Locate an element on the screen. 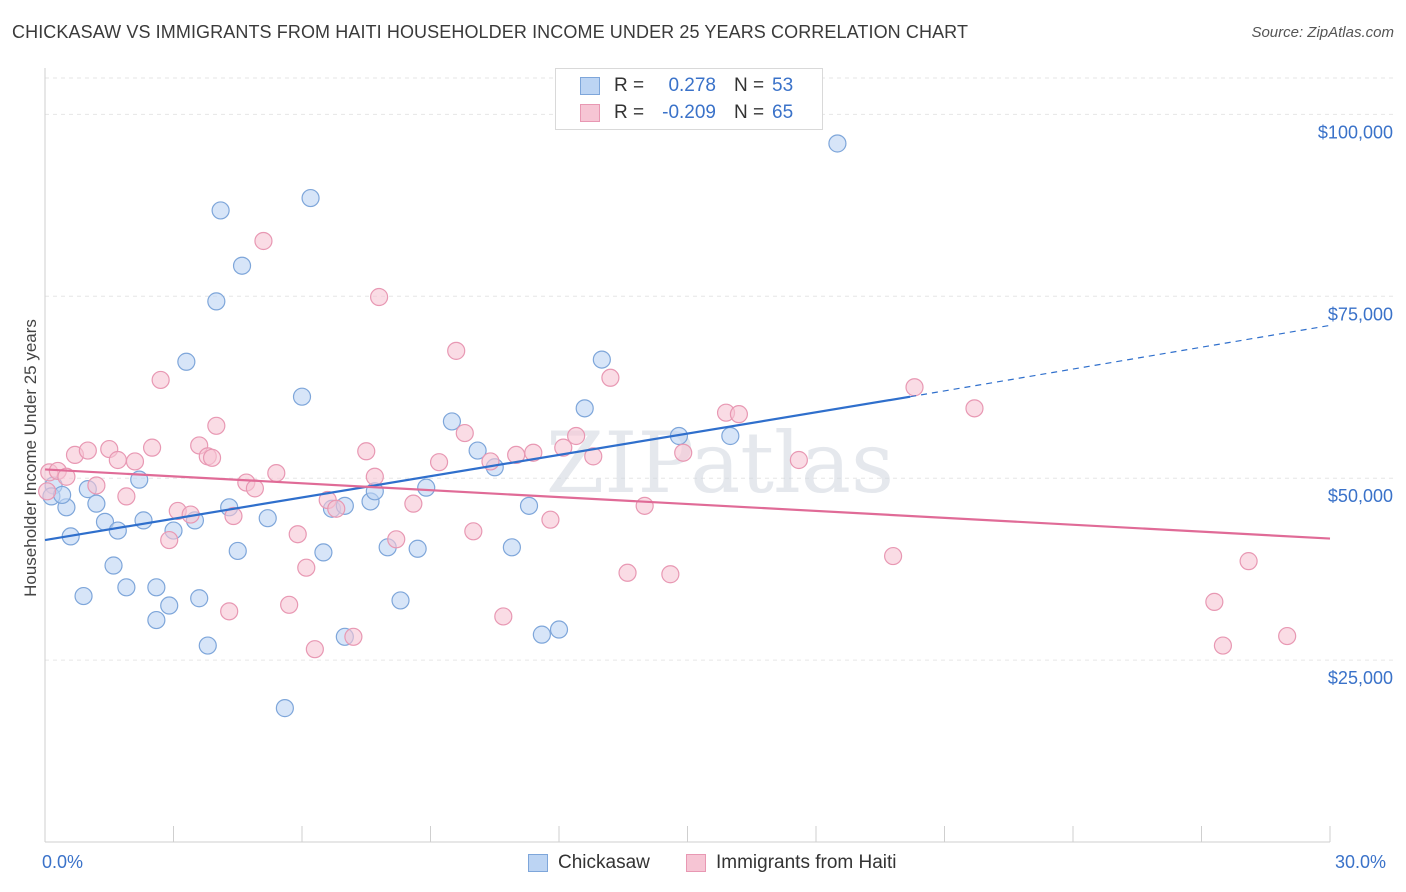 The width and height of the screenshot is (1406, 892). correlation-legend: R = 0.278 N = 53 R = -0.209 N = 65 is located at coordinates (689, 99).